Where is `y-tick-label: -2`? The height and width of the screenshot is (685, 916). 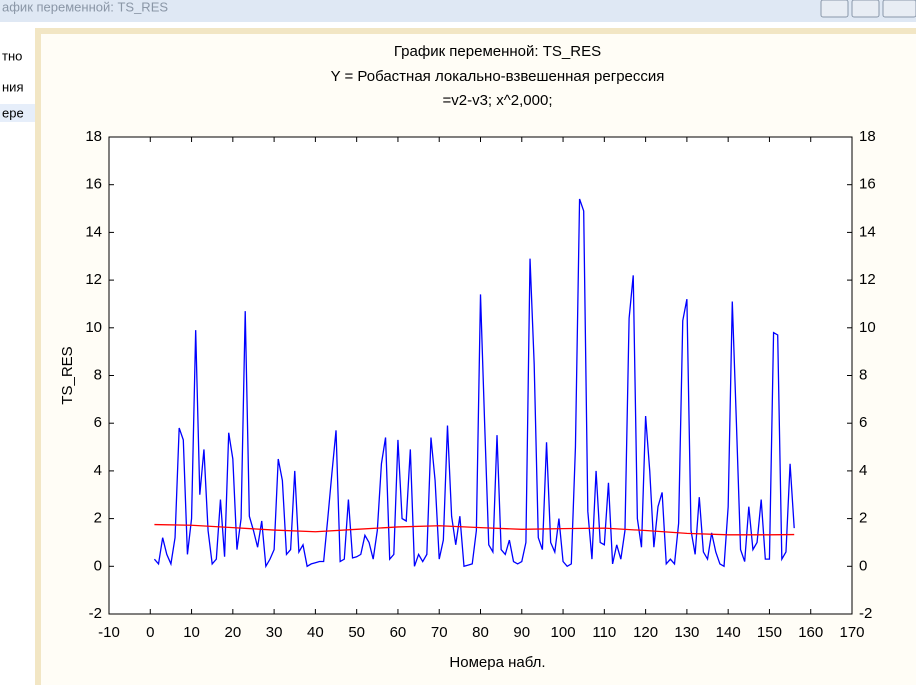 y-tick-label: -2 is located at coordinates (95, 613).